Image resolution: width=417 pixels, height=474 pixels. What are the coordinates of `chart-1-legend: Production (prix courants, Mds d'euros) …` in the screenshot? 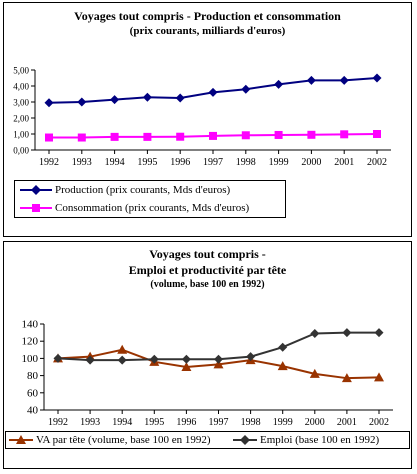 It's located at (150, 199).